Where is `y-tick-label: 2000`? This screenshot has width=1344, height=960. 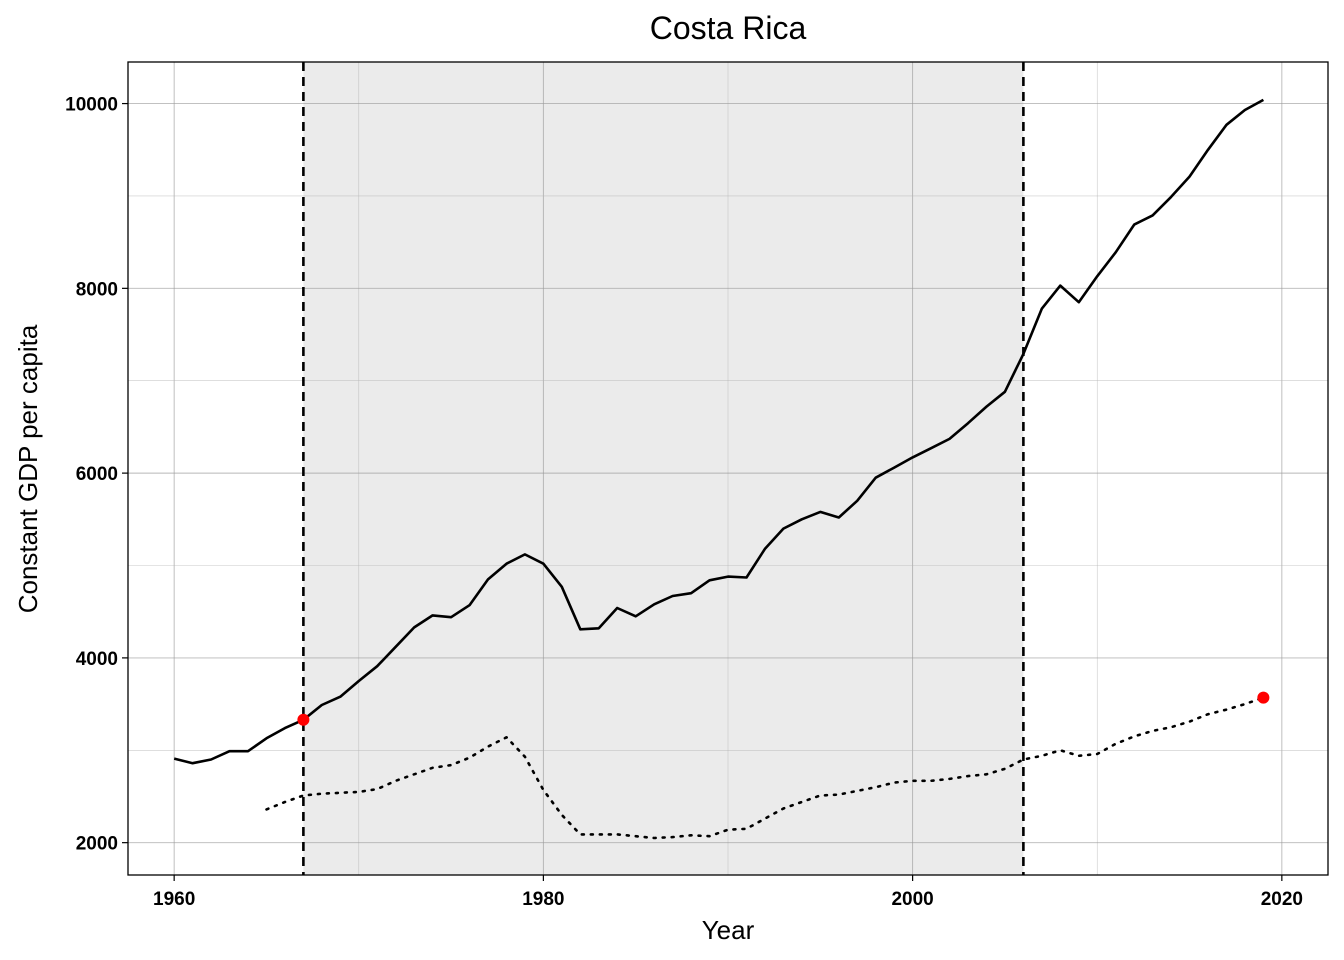 y-tick-label: 2000 is located at coordinates (97, 844).